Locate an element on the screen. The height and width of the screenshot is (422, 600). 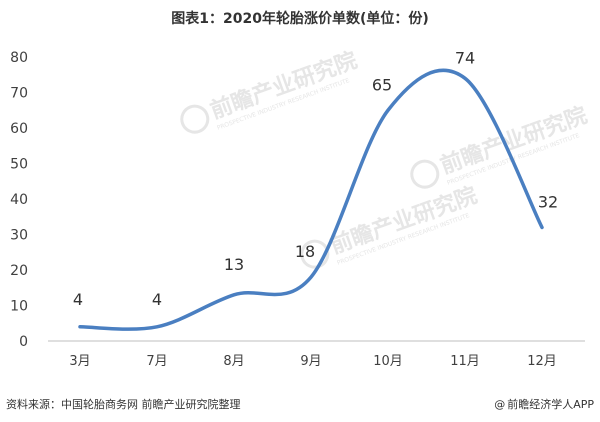
x-tick-label: 10月 is located at coordinates (388, 361).